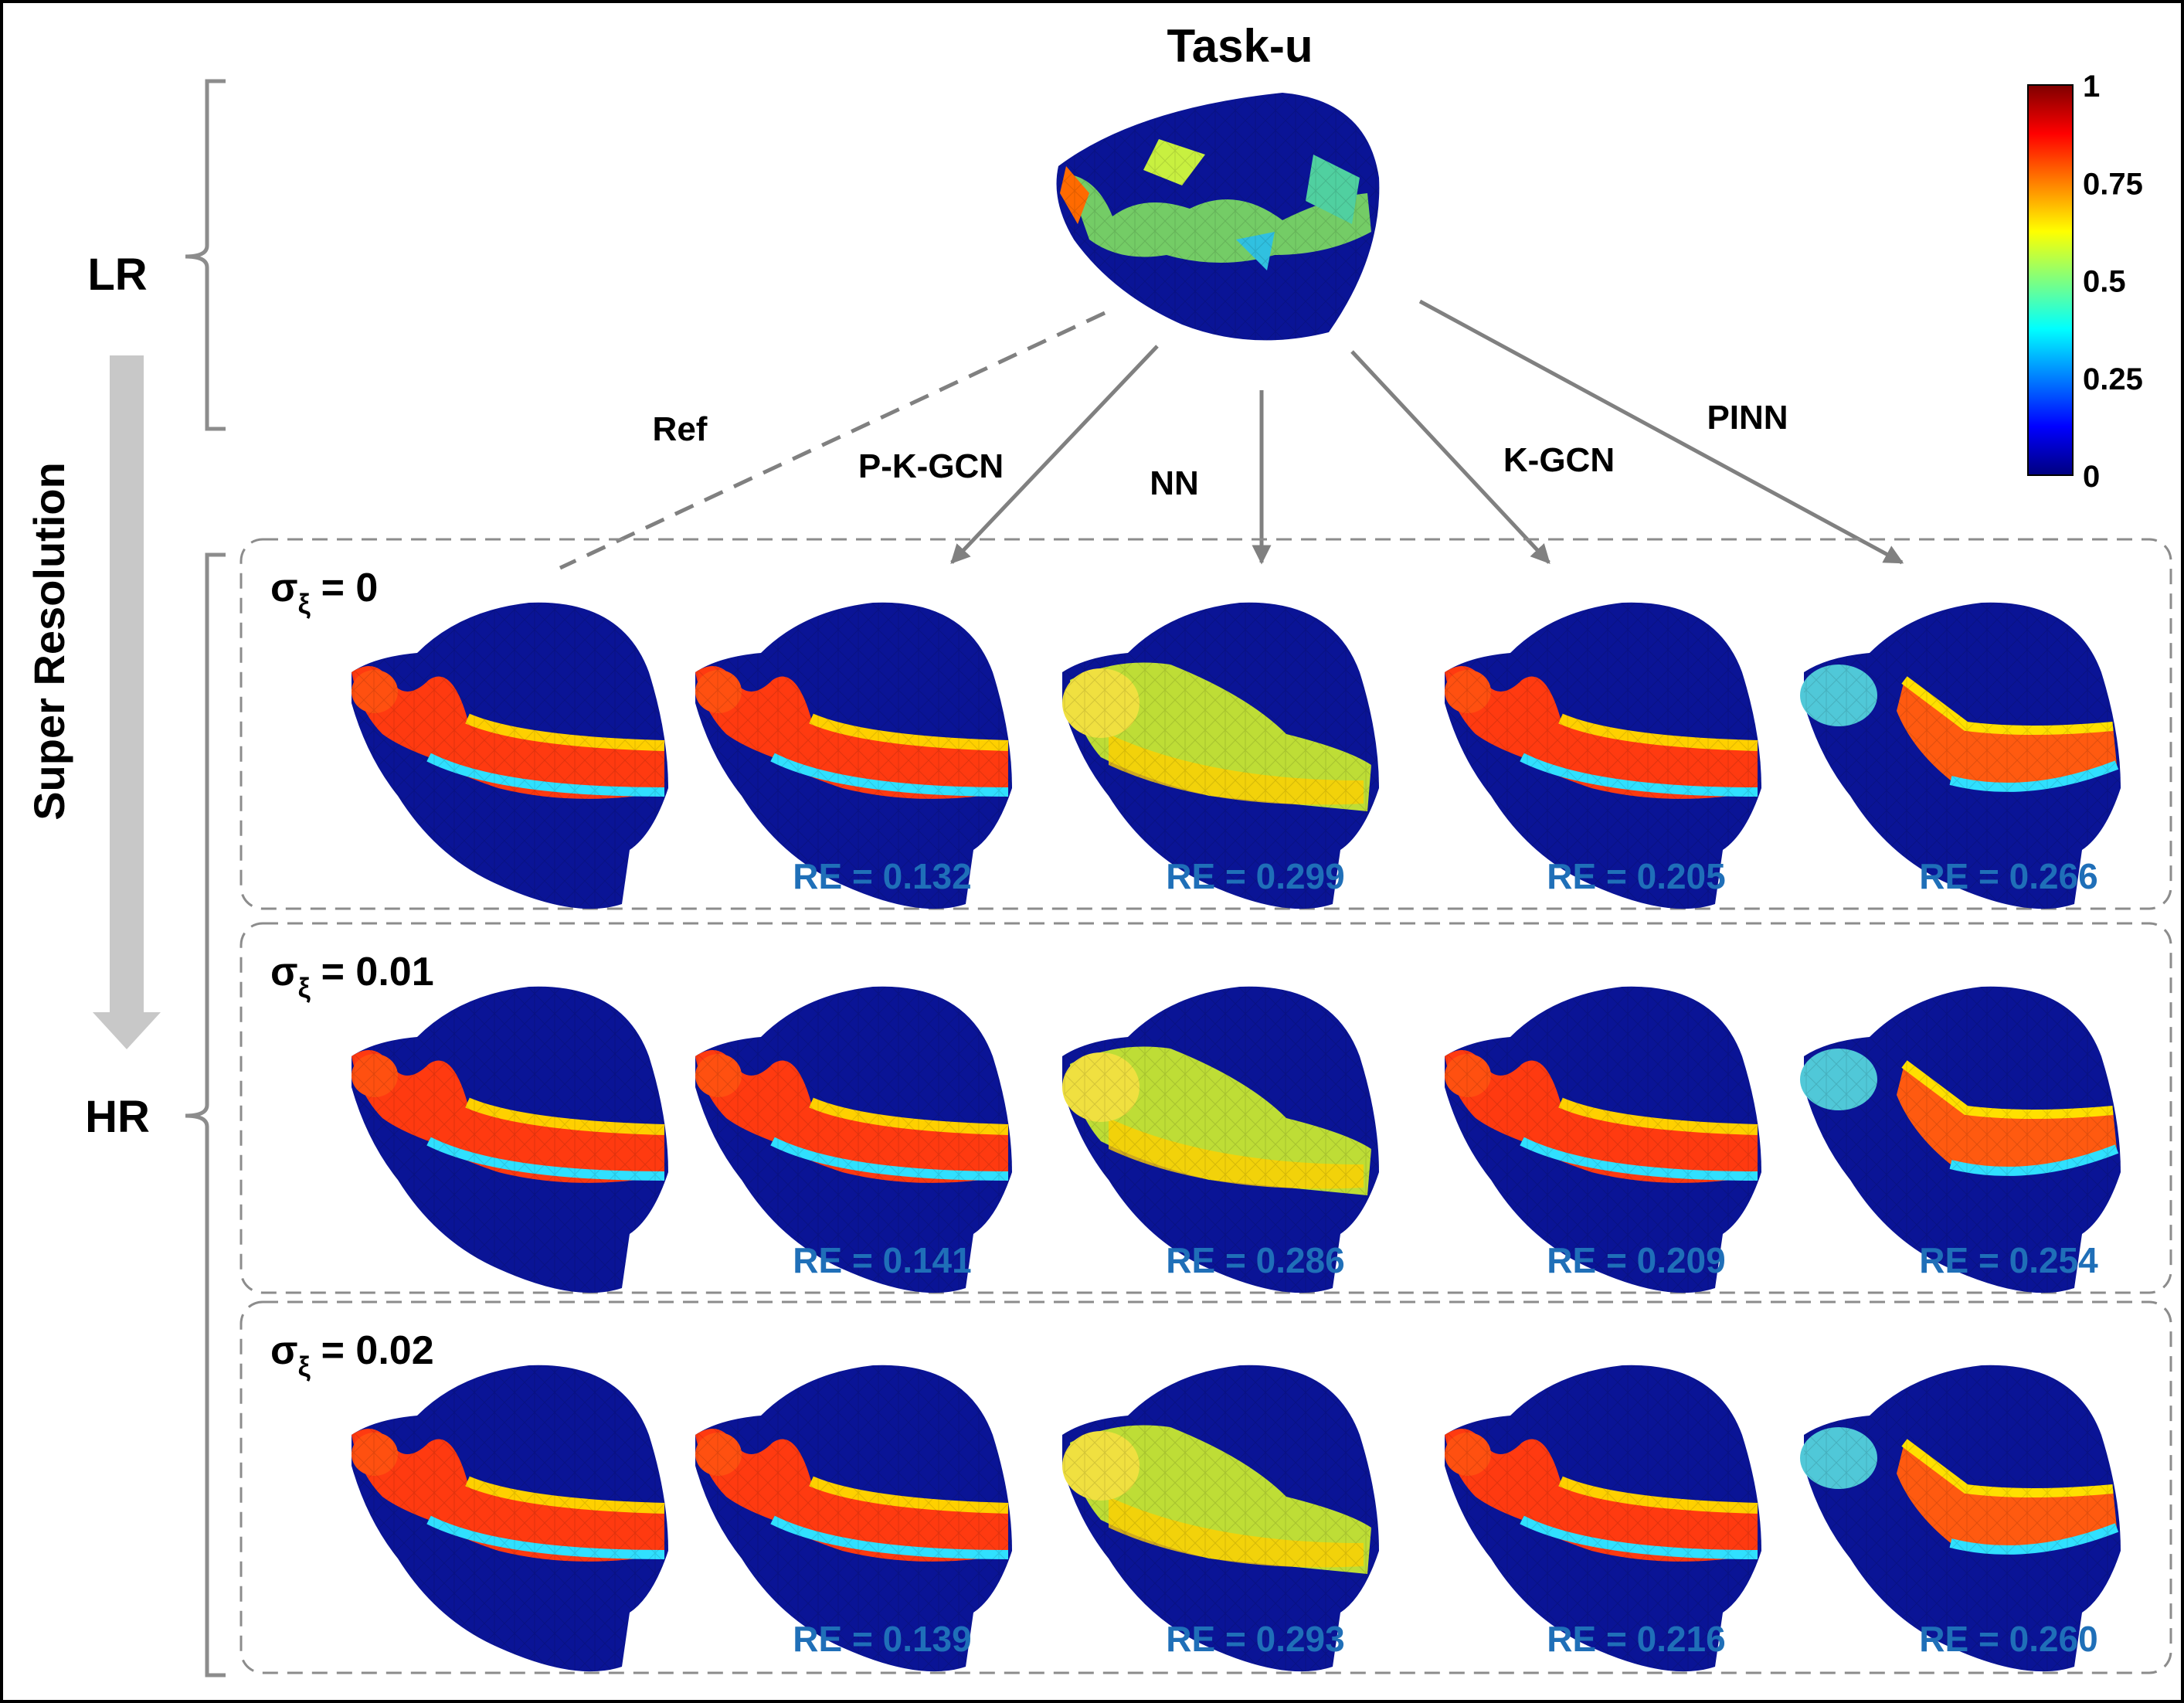 The height and width of the screenshot is (1703, 2184). What do you see at coordinates (205, 255) in the screenshot?
I see `lr-bracket` at bounding box center [205, 255].